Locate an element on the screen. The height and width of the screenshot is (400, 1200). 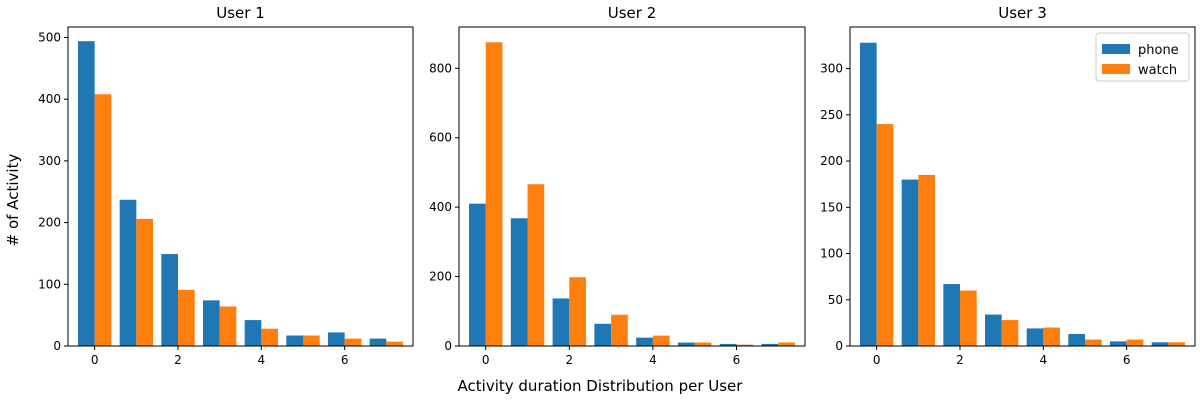
figure-ylabel: # of Activity is located at coordinates (13, 200).